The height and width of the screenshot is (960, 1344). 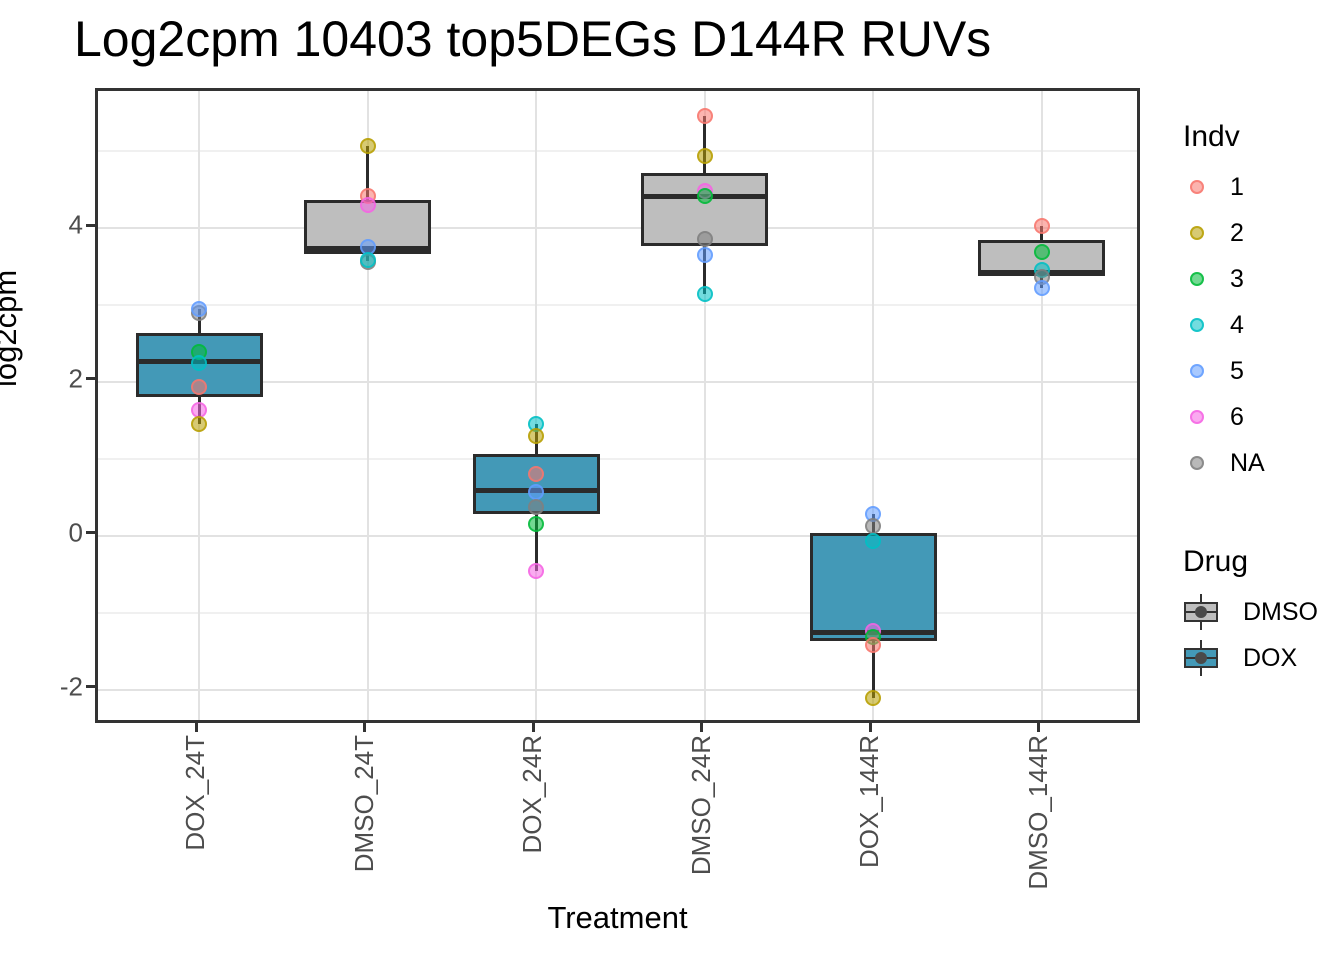 What do you see at coordinates (1224, 371) in the screenshot?
I see `legend-item-indv-5: 5` at bounding box center [1224, 371].